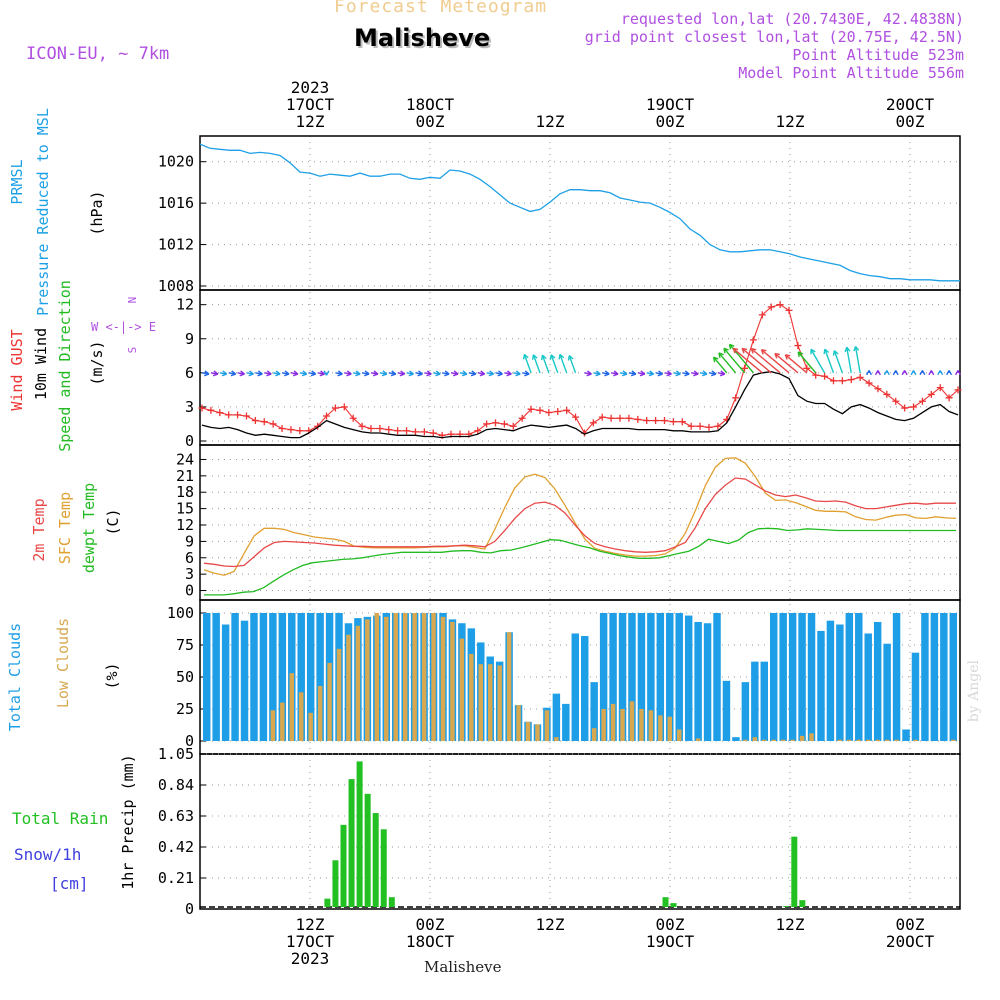  What do you see at coordinates (441, 8) in the screenshot?
I see `meteogram-subtitle: Forecast Meteogram` at bounding box center [441, 8].